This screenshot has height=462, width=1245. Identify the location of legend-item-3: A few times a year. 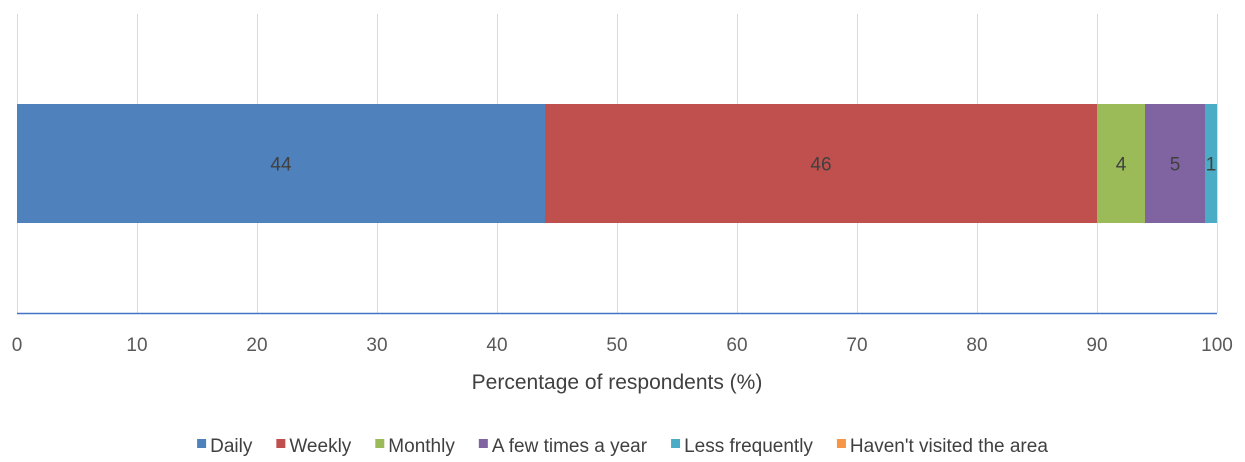
(563, 446).